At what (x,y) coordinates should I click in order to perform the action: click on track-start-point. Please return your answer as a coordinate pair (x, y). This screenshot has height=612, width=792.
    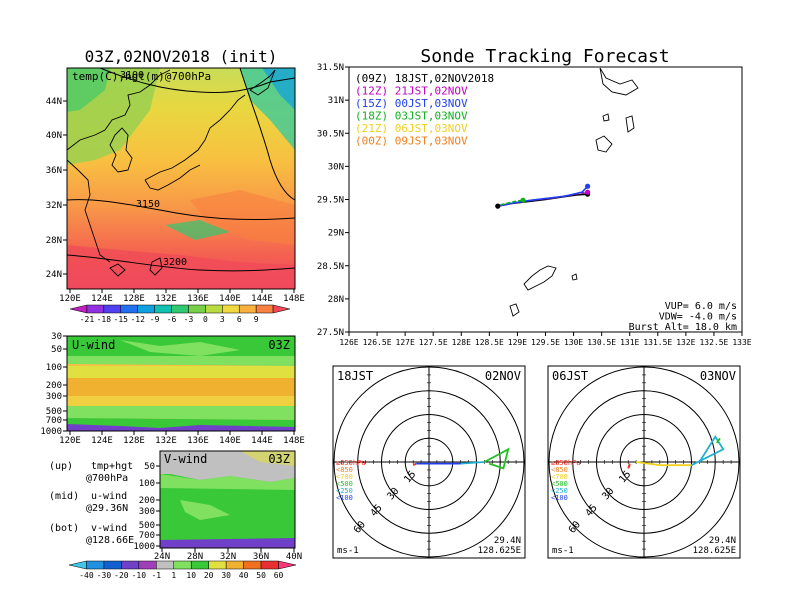
    Looking at the image, I should click on (498, 206).